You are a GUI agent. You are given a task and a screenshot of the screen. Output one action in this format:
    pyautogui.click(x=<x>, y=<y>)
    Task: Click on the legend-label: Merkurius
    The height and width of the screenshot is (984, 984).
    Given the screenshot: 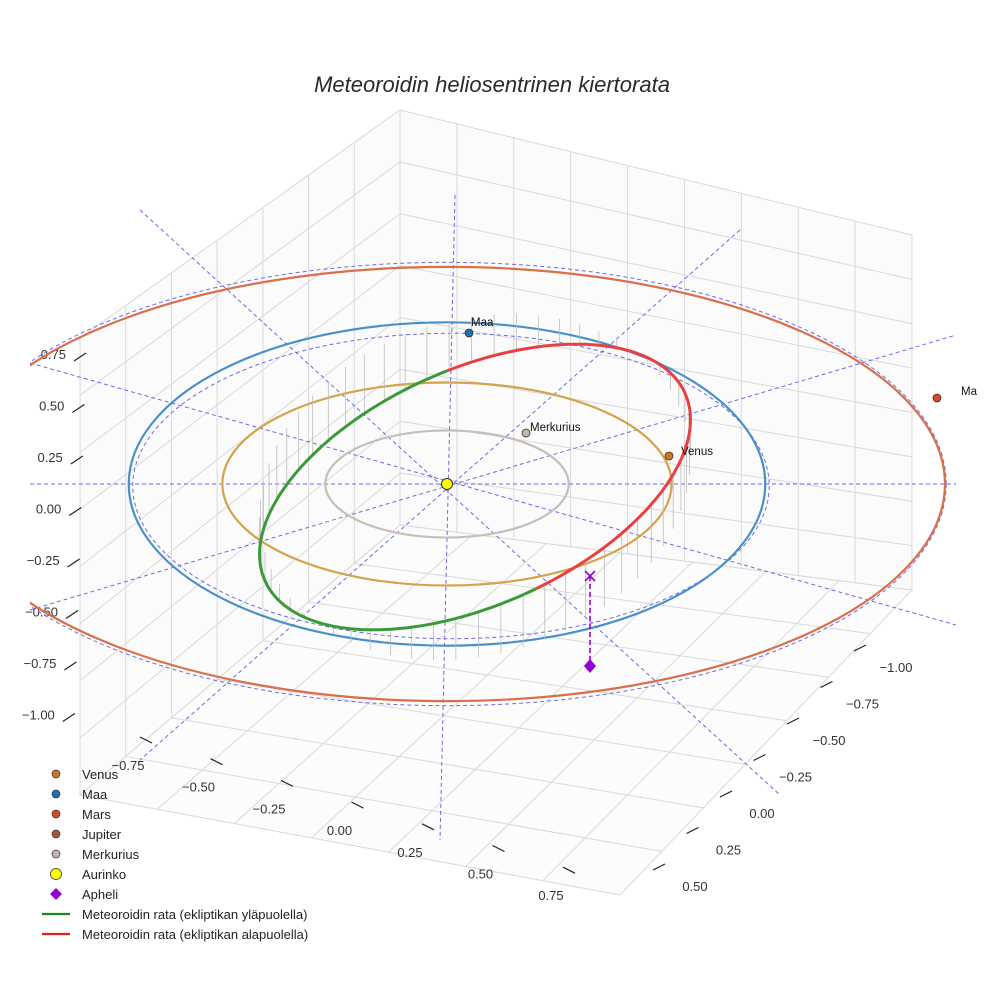 What is the action you would take?
    pyautogui.click(x=111, y=854)
    